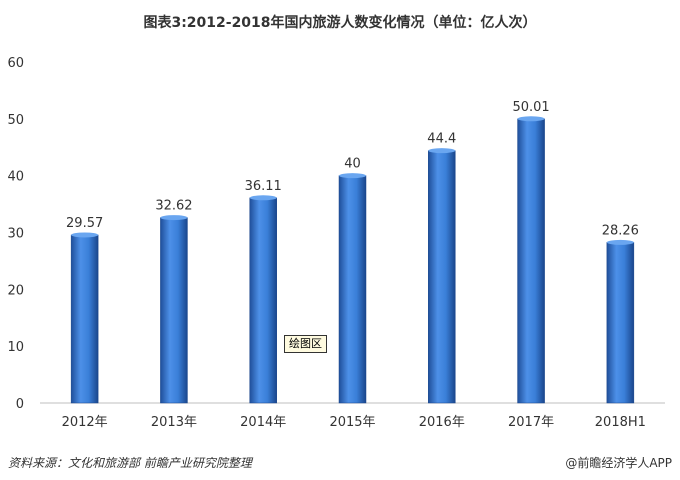  Describe the element at coordinates (305, 344) in the screenshot. I see `plot-area-tooltip: 绘图区` at that location.